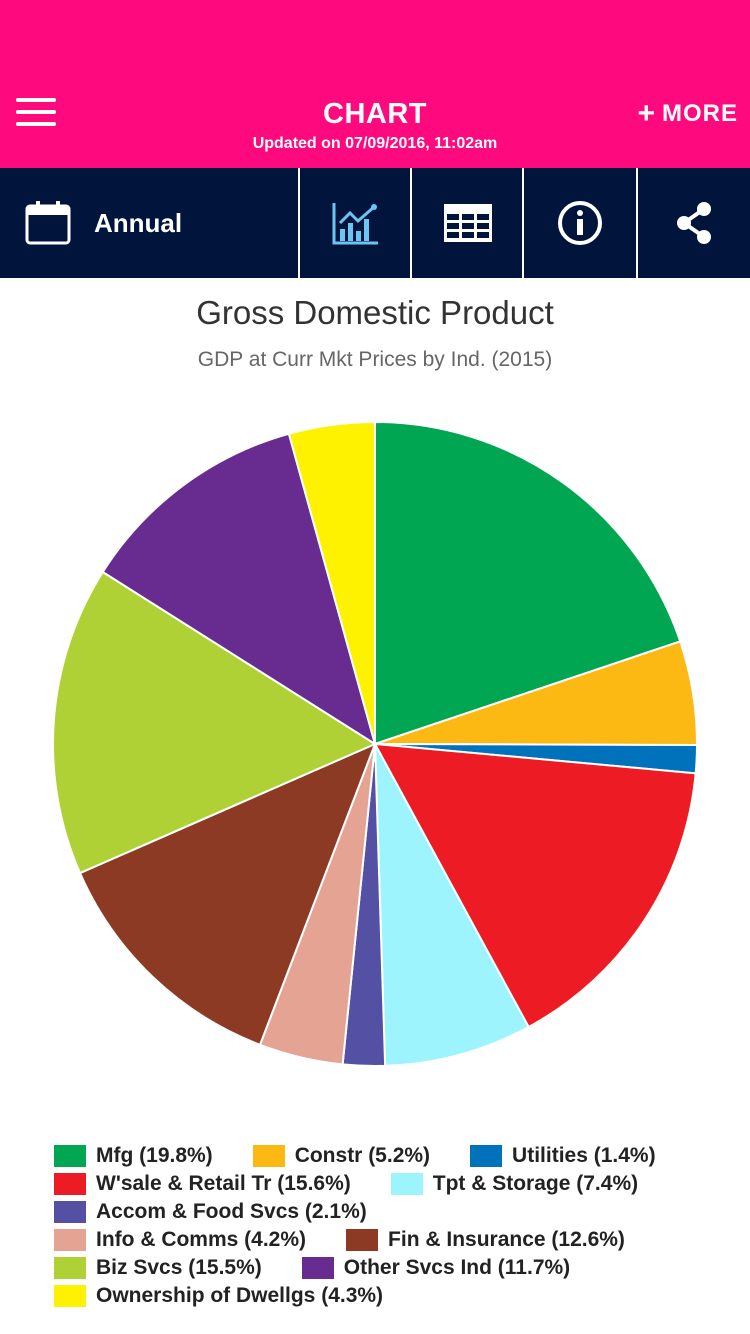 Image resolution: width=750 pixels, height=1334 pixels. What do you see at coordinates (48, 223) in the screenshot?
I see `calendar-icon` at bounding box center [48, 223].